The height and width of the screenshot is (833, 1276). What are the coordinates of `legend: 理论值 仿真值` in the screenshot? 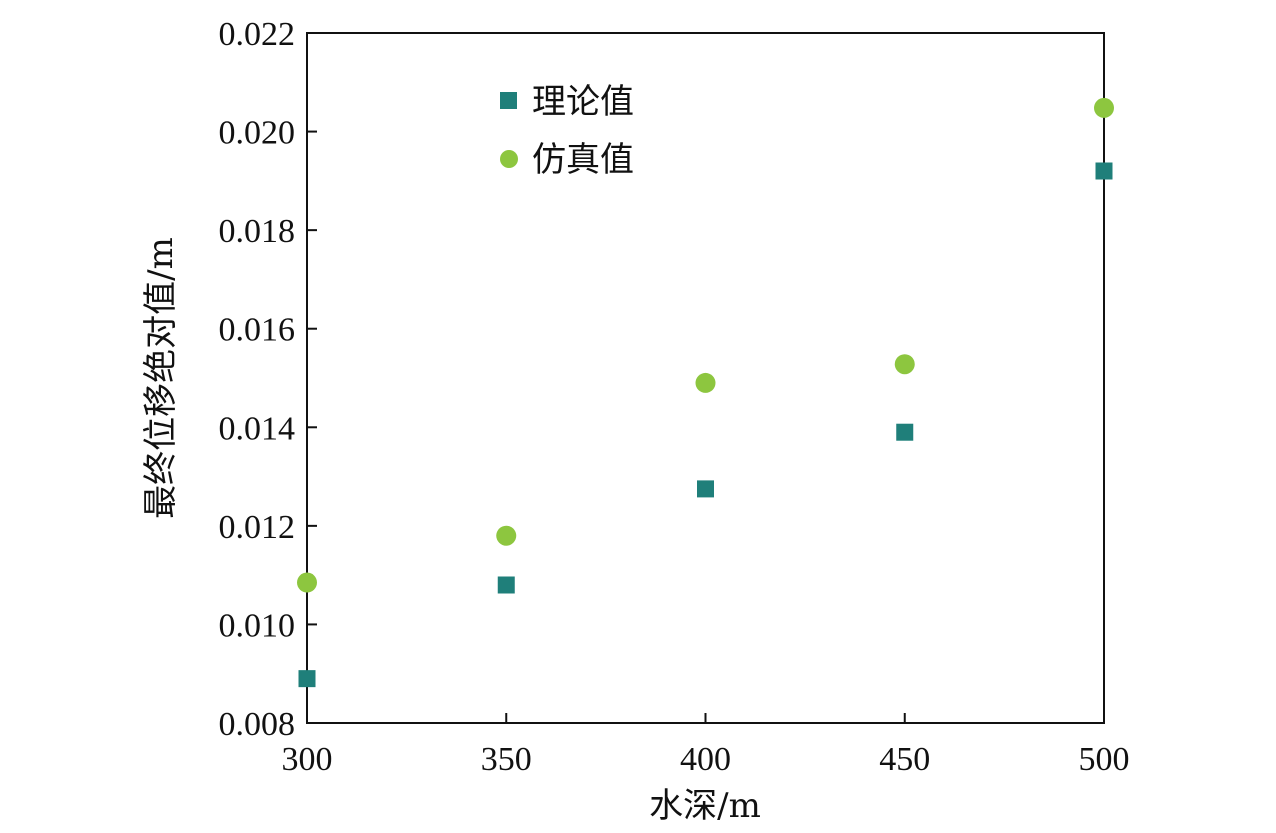 It's located at (567, 131).